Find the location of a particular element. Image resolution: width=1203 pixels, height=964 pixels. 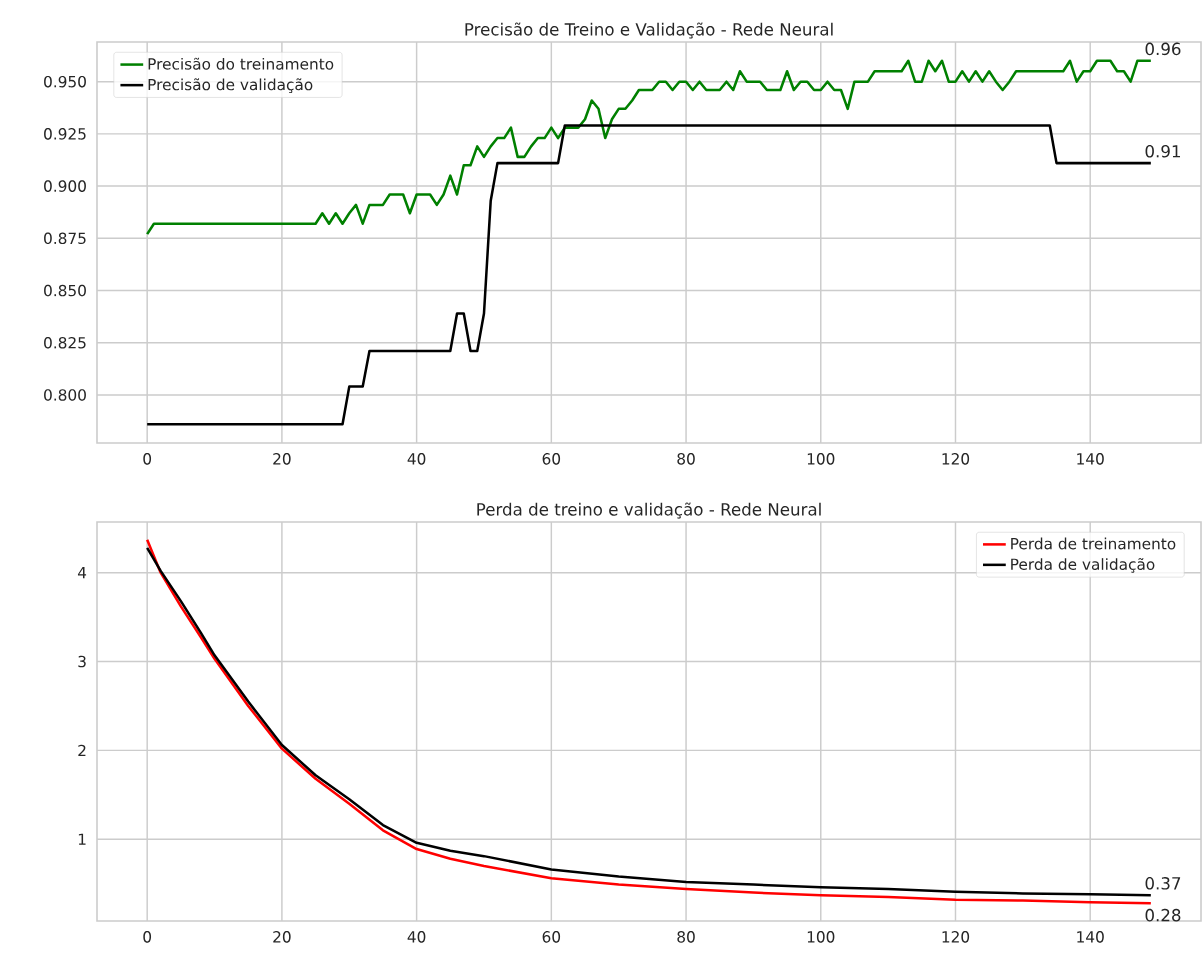

legend-label: Perda de validação is located at coordinates (1083, 565).